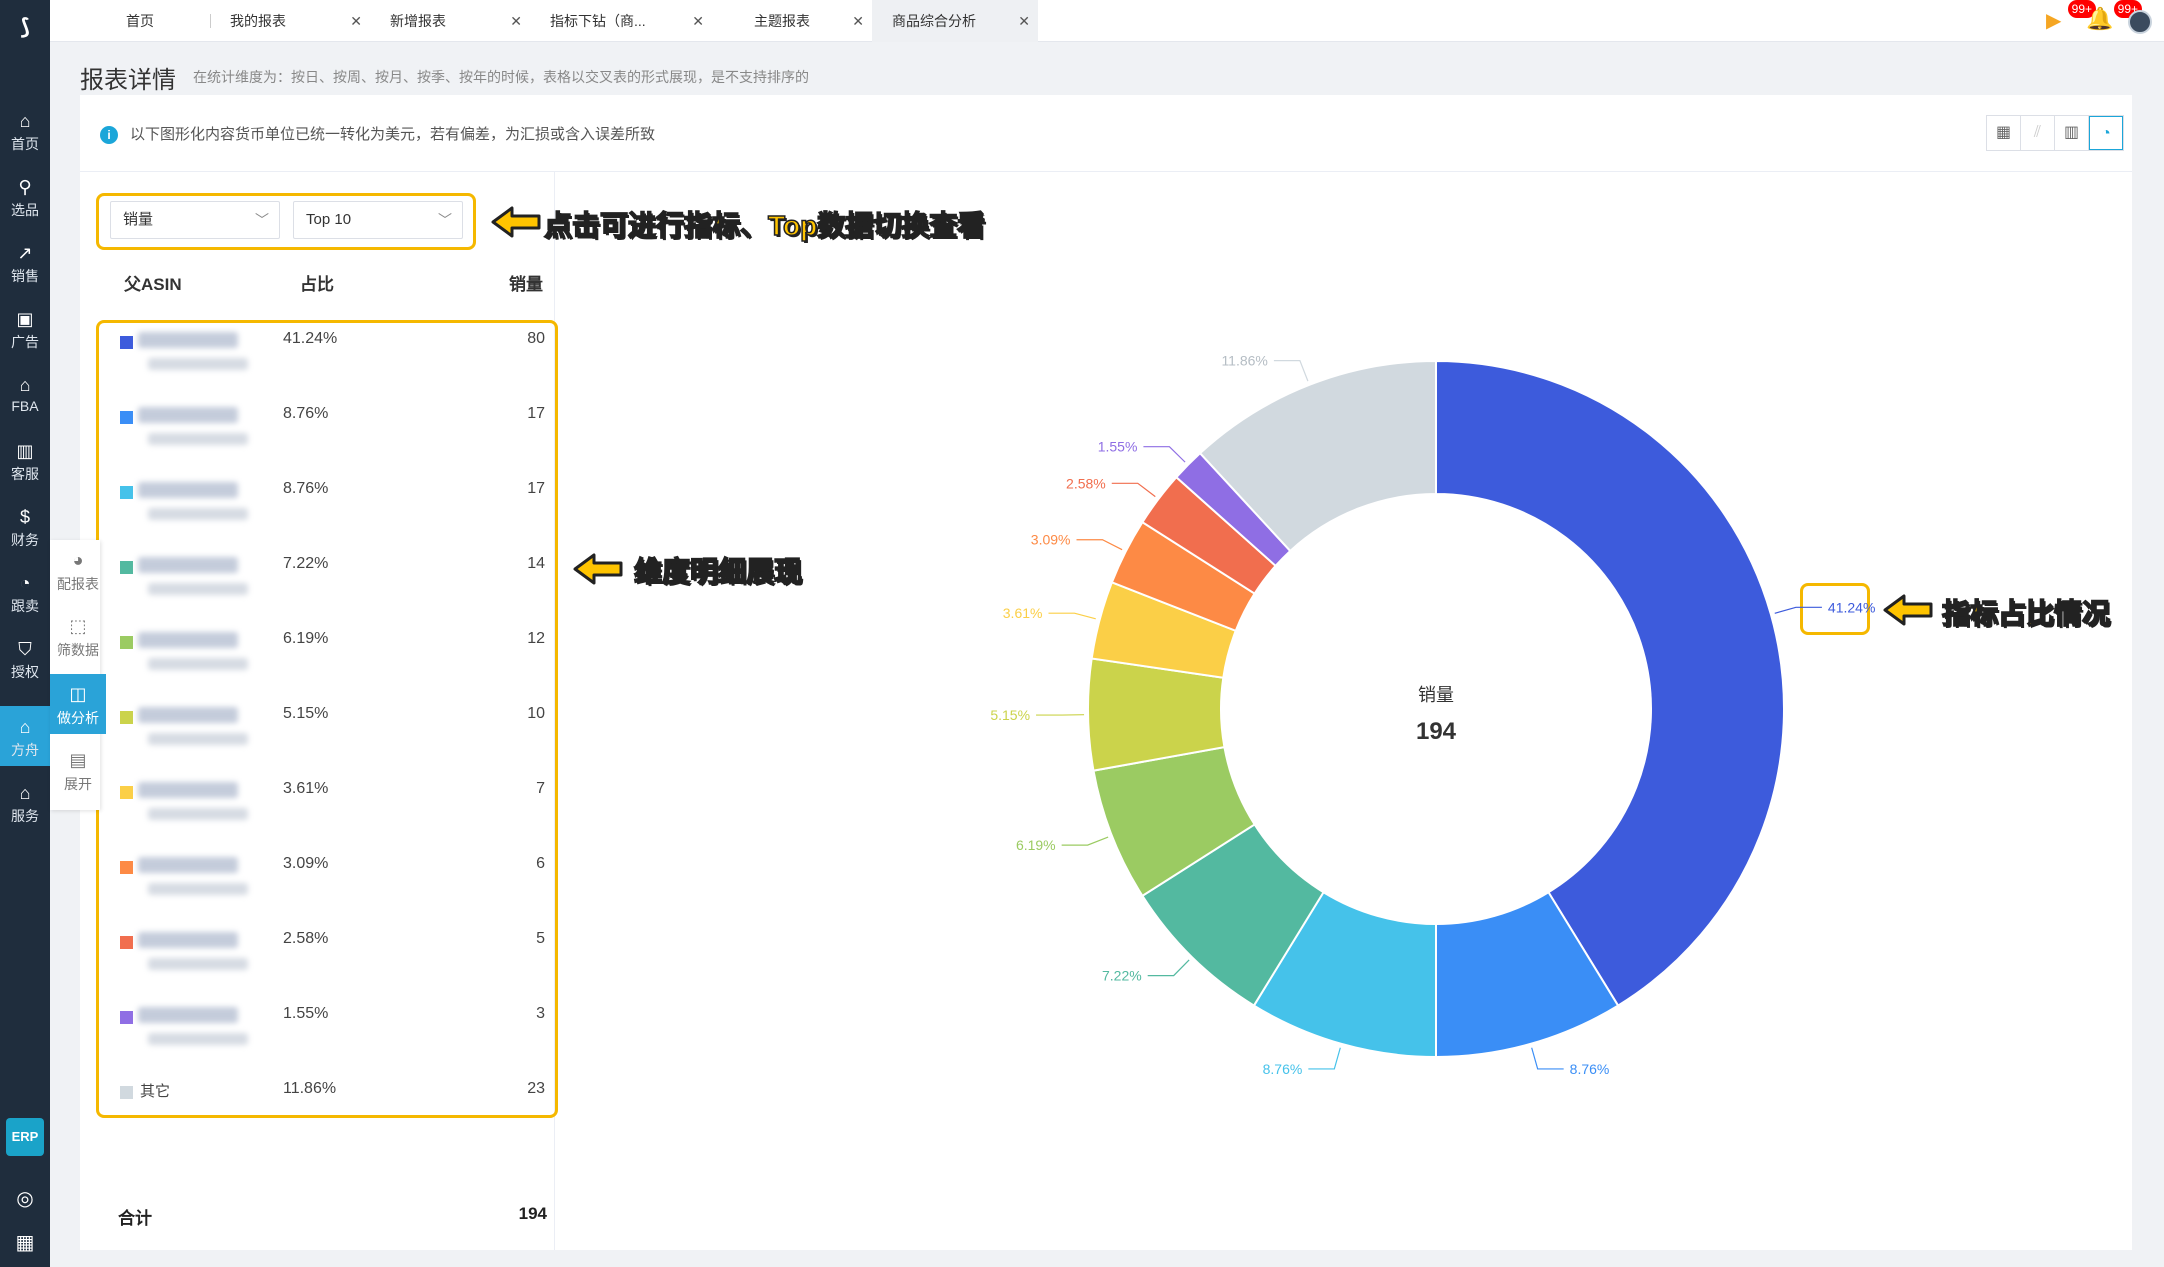  What do you see at coordinates (445, 220) in the screenshot?
I see `chevron-down-icon: ﹀` at bounding box center [445, 220].